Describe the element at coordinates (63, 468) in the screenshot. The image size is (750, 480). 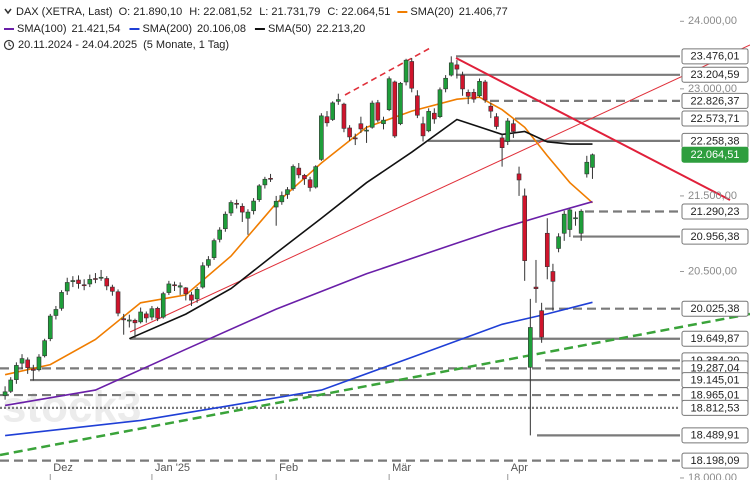
I see `x-tick-label: Dez` at that location.